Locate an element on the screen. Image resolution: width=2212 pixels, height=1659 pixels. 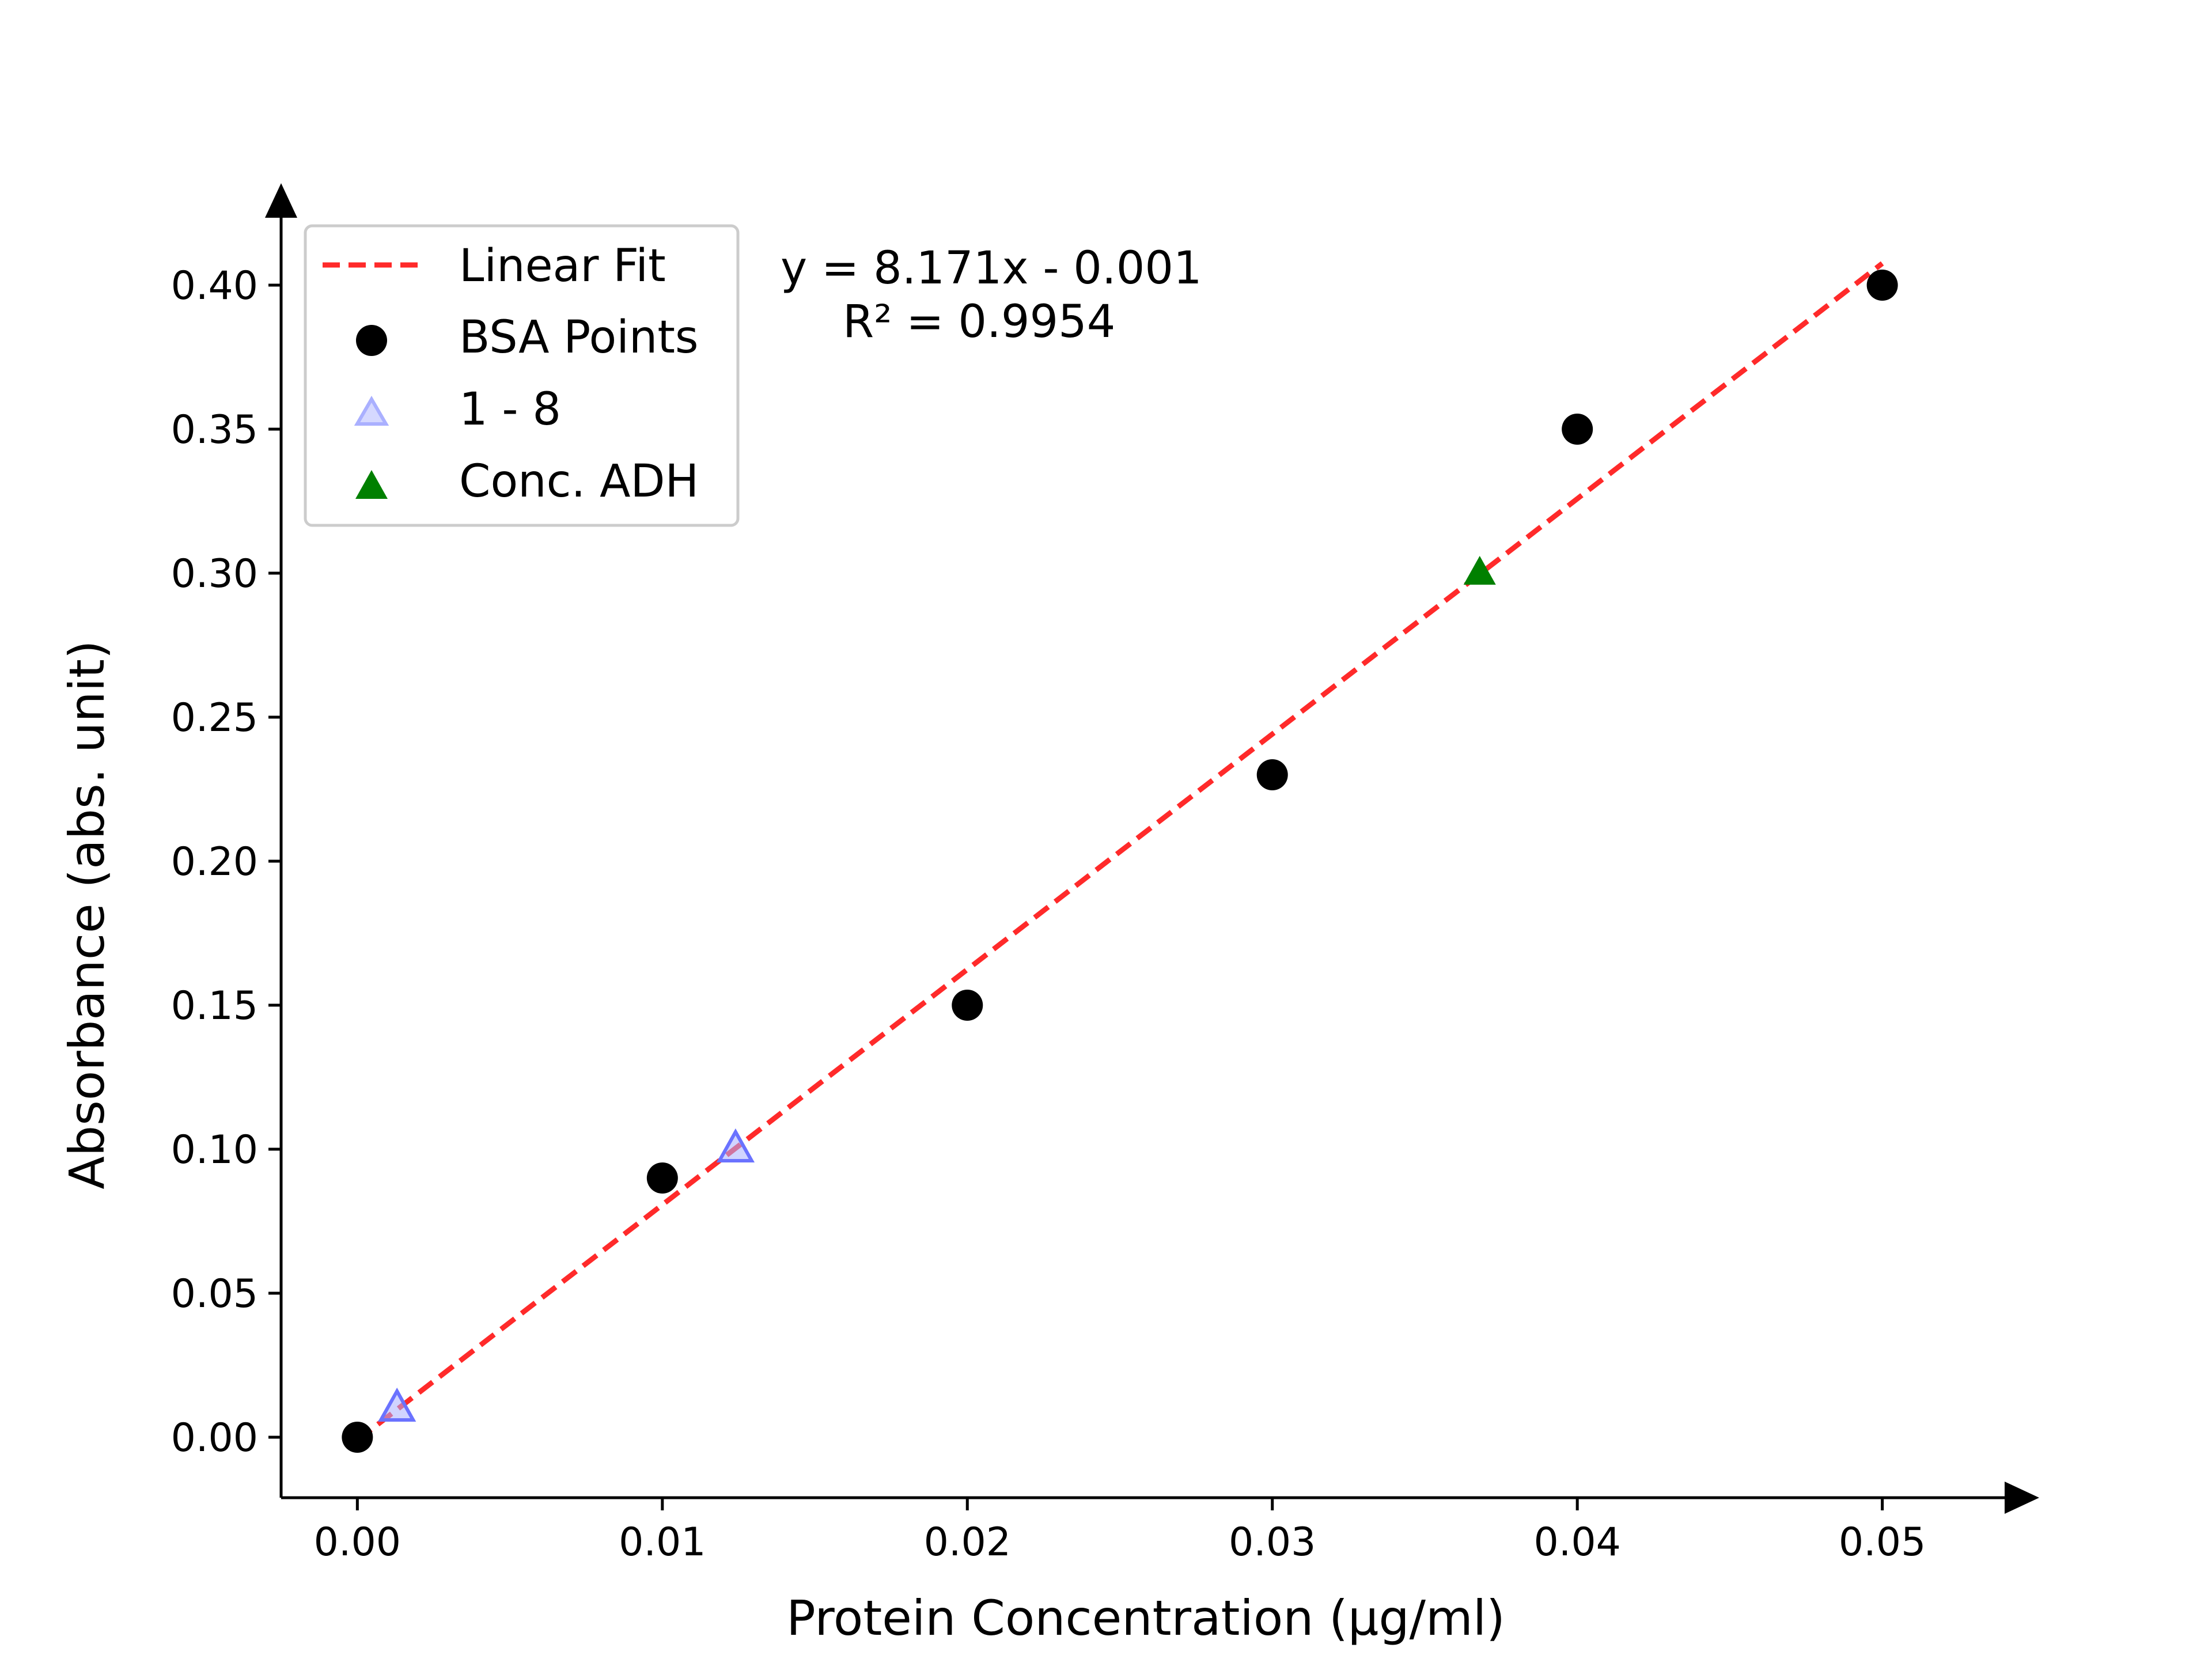
x-tick-label: 0.02 is located at coordinates (967, 1542).